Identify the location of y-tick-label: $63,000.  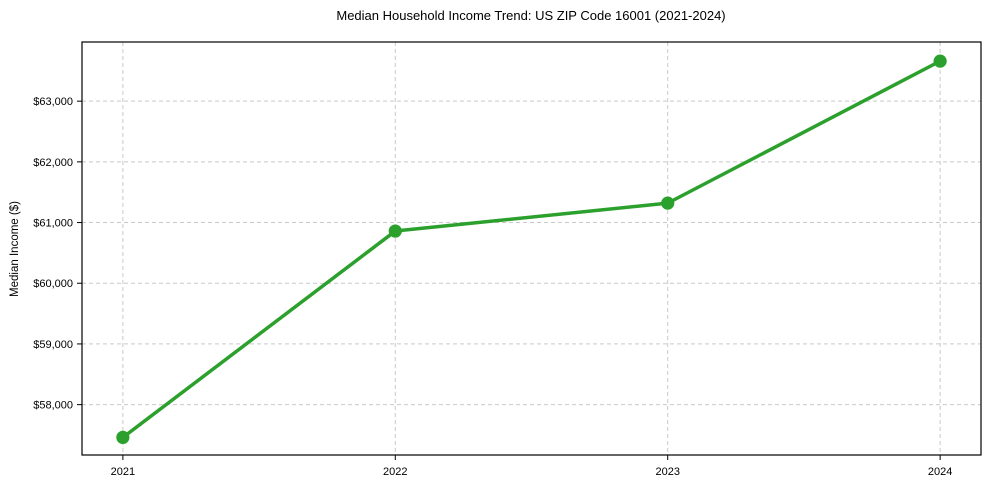
(53, 102).